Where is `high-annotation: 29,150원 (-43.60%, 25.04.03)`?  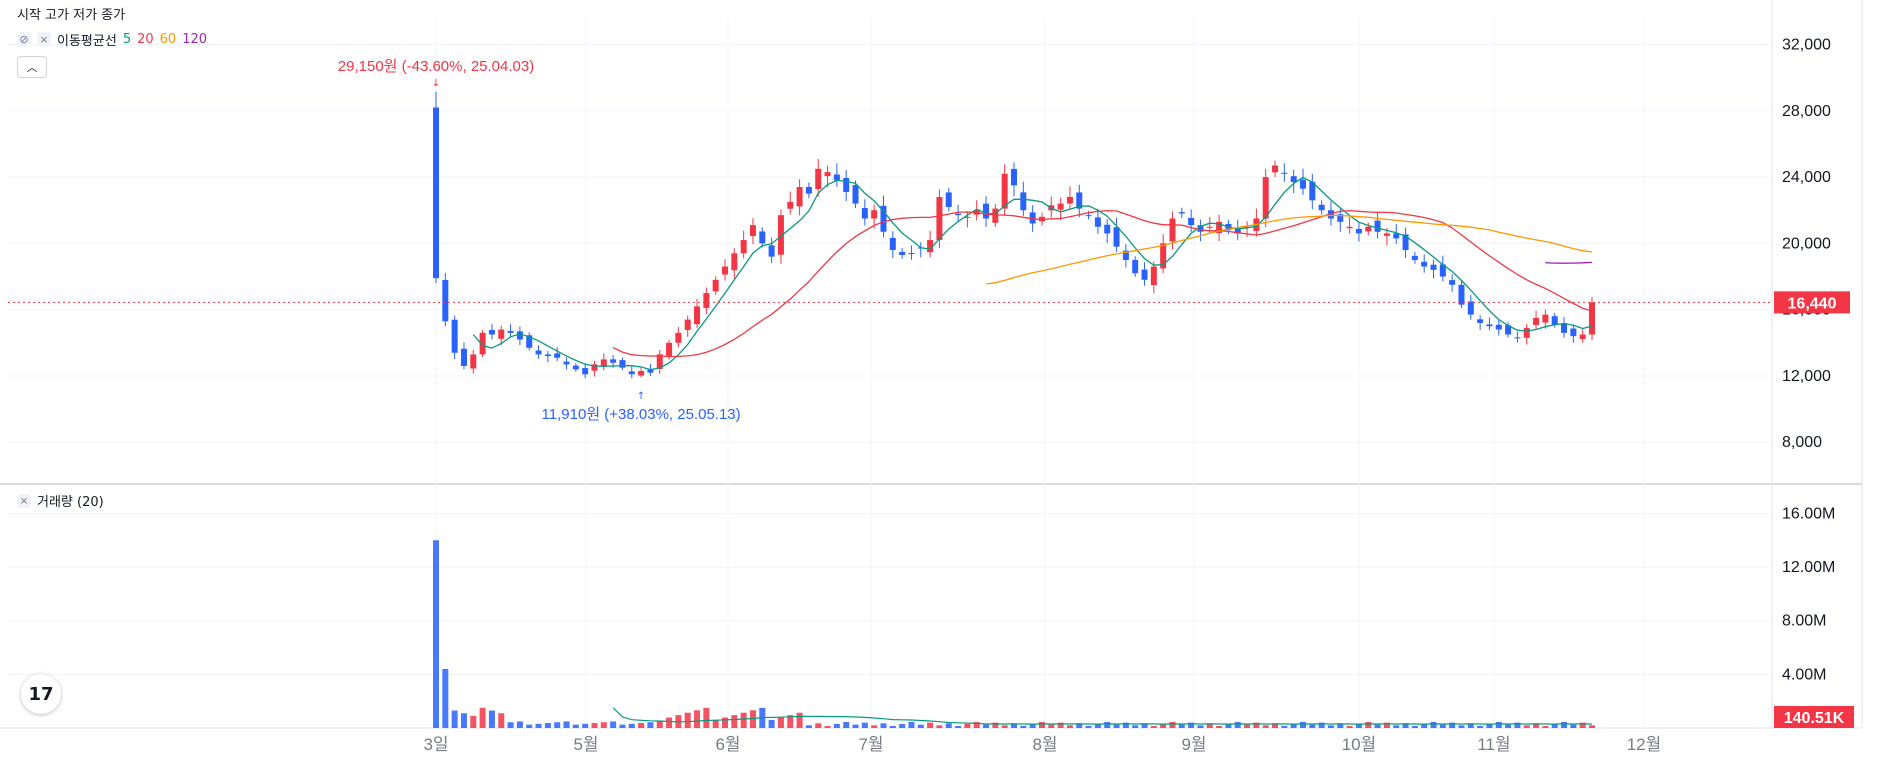
high-annotation: 29,150원 (-43.60%, 25.04.03) is located at coordinates (436, 66).